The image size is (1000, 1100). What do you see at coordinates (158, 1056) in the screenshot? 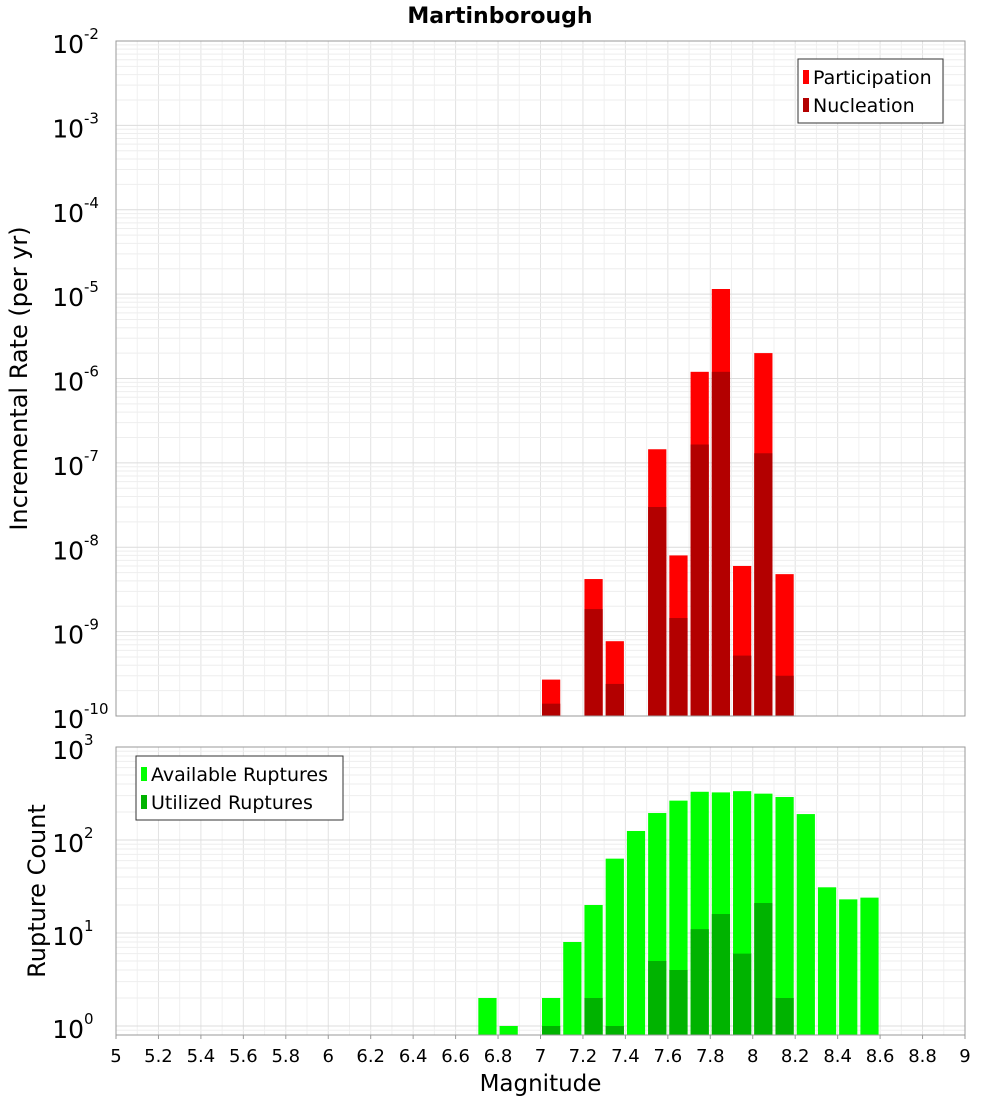
I see `x-tick-label: 5.2` at bounding box center [158, 1056].